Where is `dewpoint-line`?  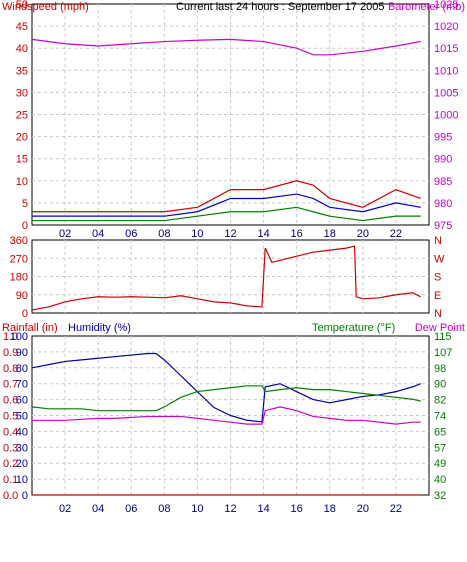
dewpoint-line is located at coordinates (226, 415).